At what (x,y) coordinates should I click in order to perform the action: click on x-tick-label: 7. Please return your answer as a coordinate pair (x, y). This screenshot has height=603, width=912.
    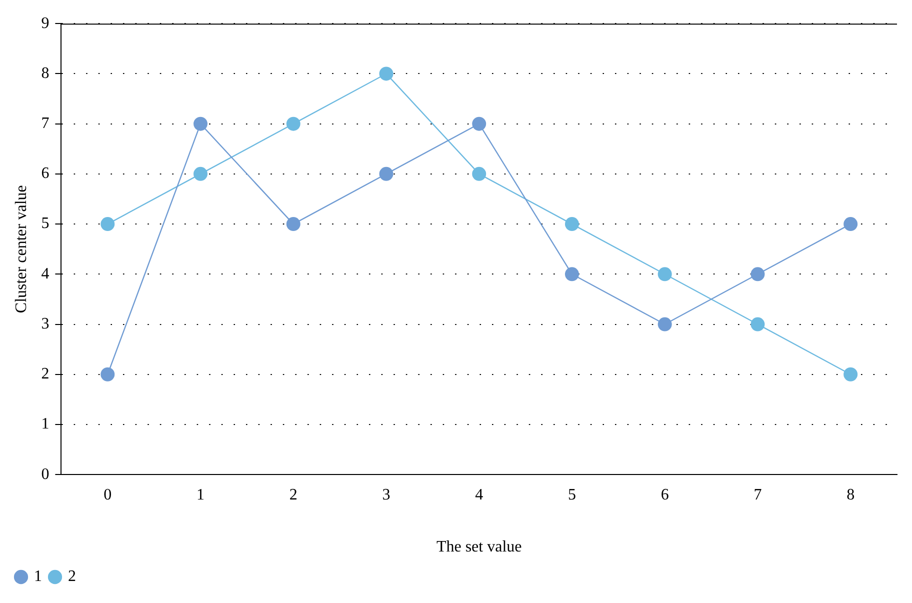
    Looking at the image, I should click on (758, 495).